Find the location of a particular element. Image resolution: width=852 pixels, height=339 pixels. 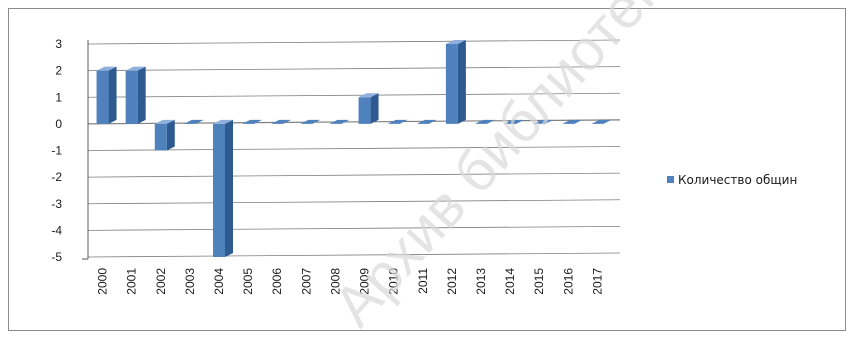

x-tick-label: 2005 is located at coordinates (248, 281).